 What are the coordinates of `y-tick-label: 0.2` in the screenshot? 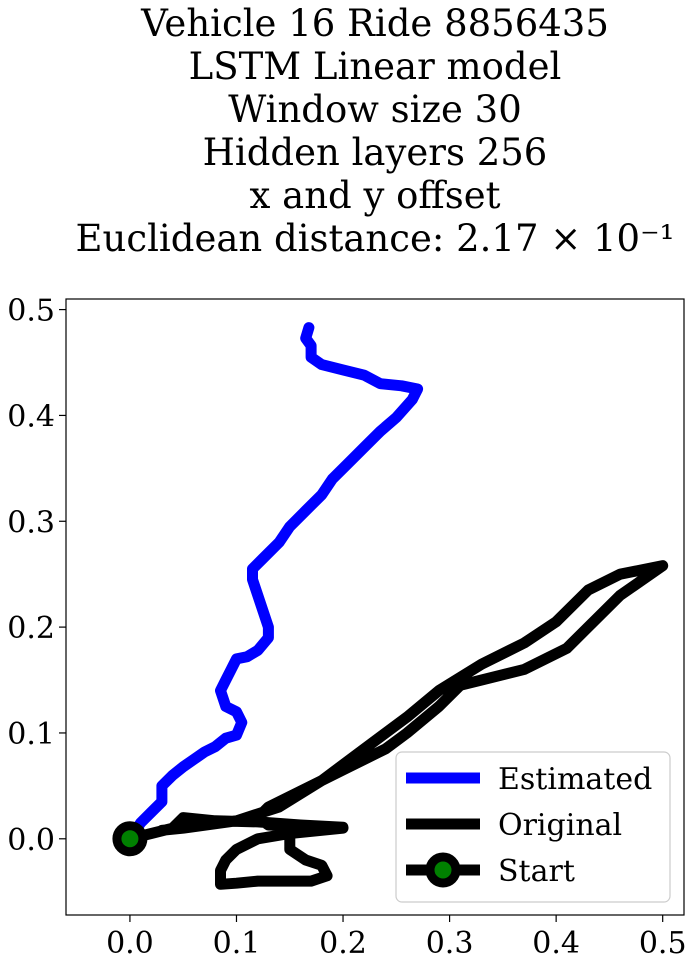 It's located at (31, 628).